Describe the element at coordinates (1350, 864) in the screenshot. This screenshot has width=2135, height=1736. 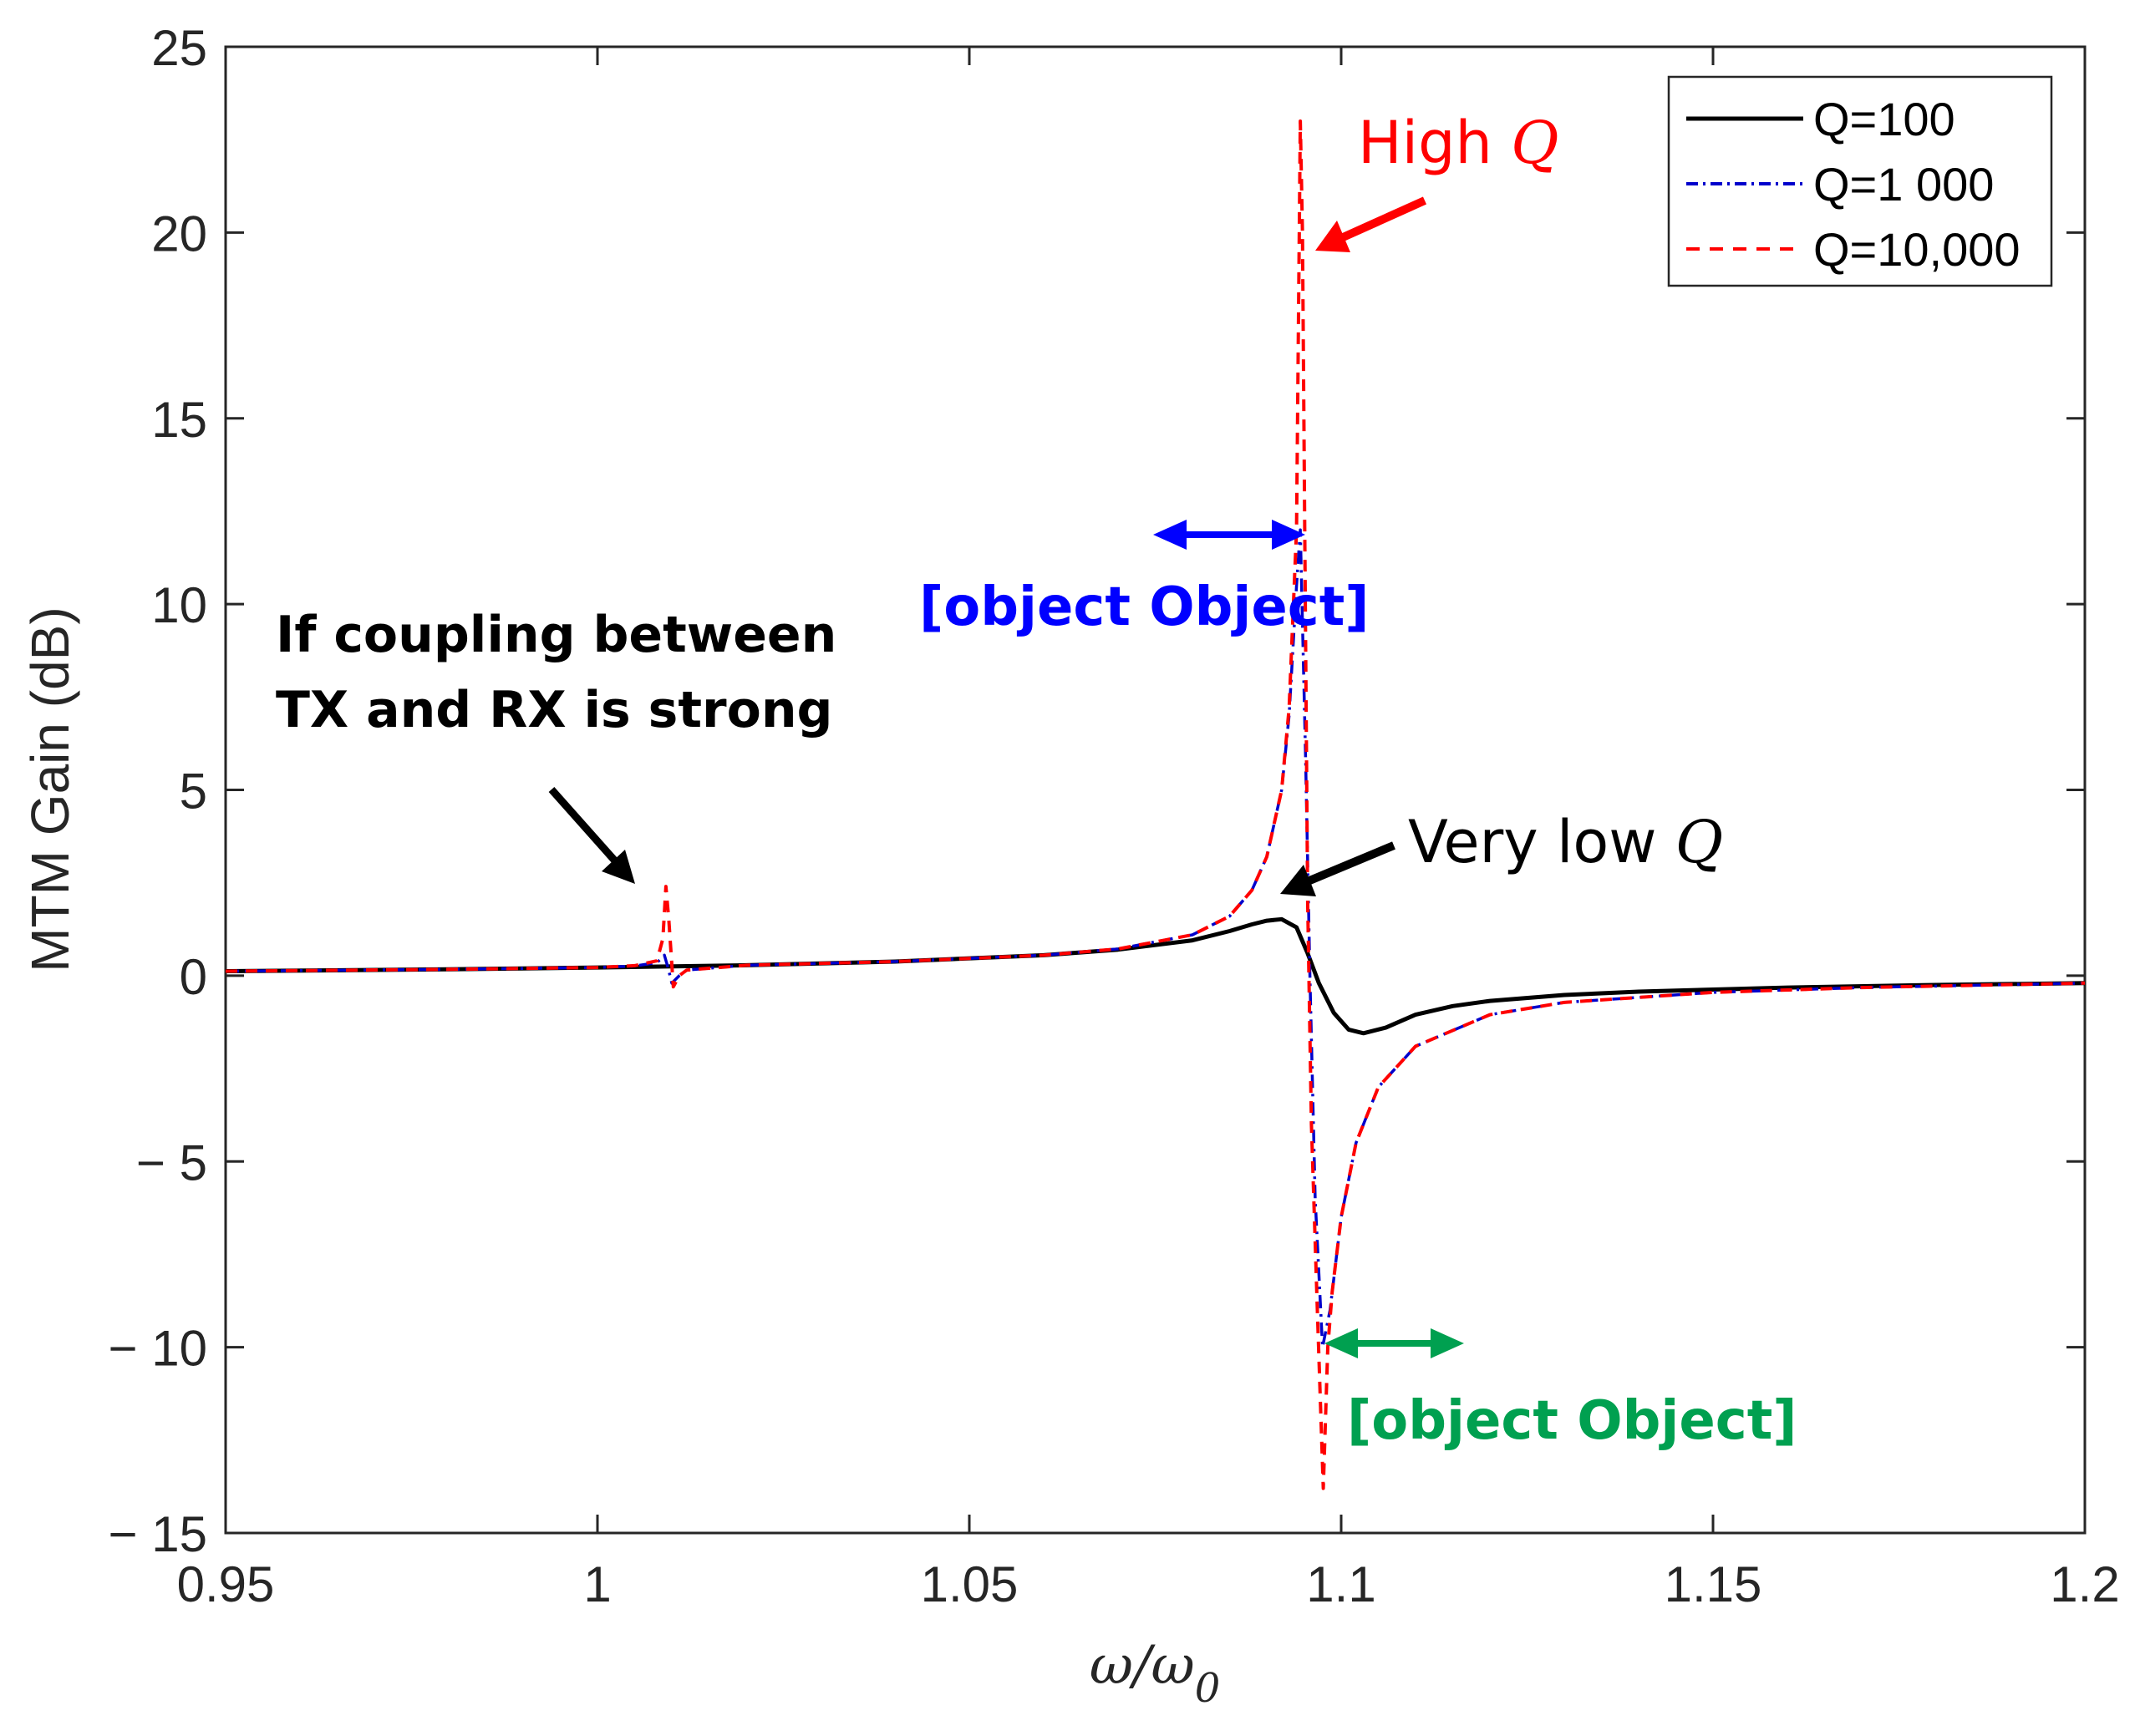
I see `very-low-q-arrow-shaft` at that location.